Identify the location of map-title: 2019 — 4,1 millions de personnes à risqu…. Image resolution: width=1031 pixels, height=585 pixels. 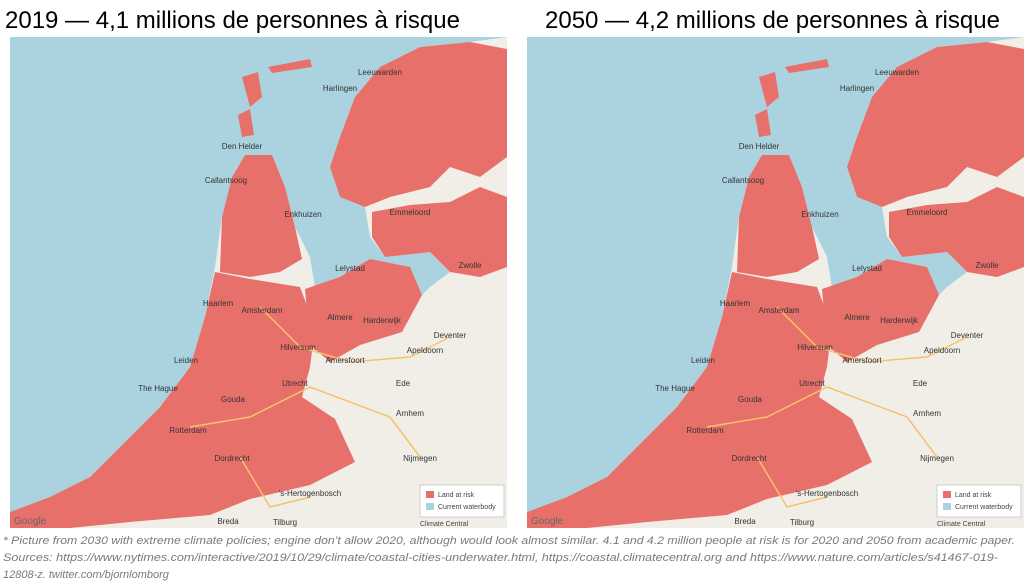
(232, 20).